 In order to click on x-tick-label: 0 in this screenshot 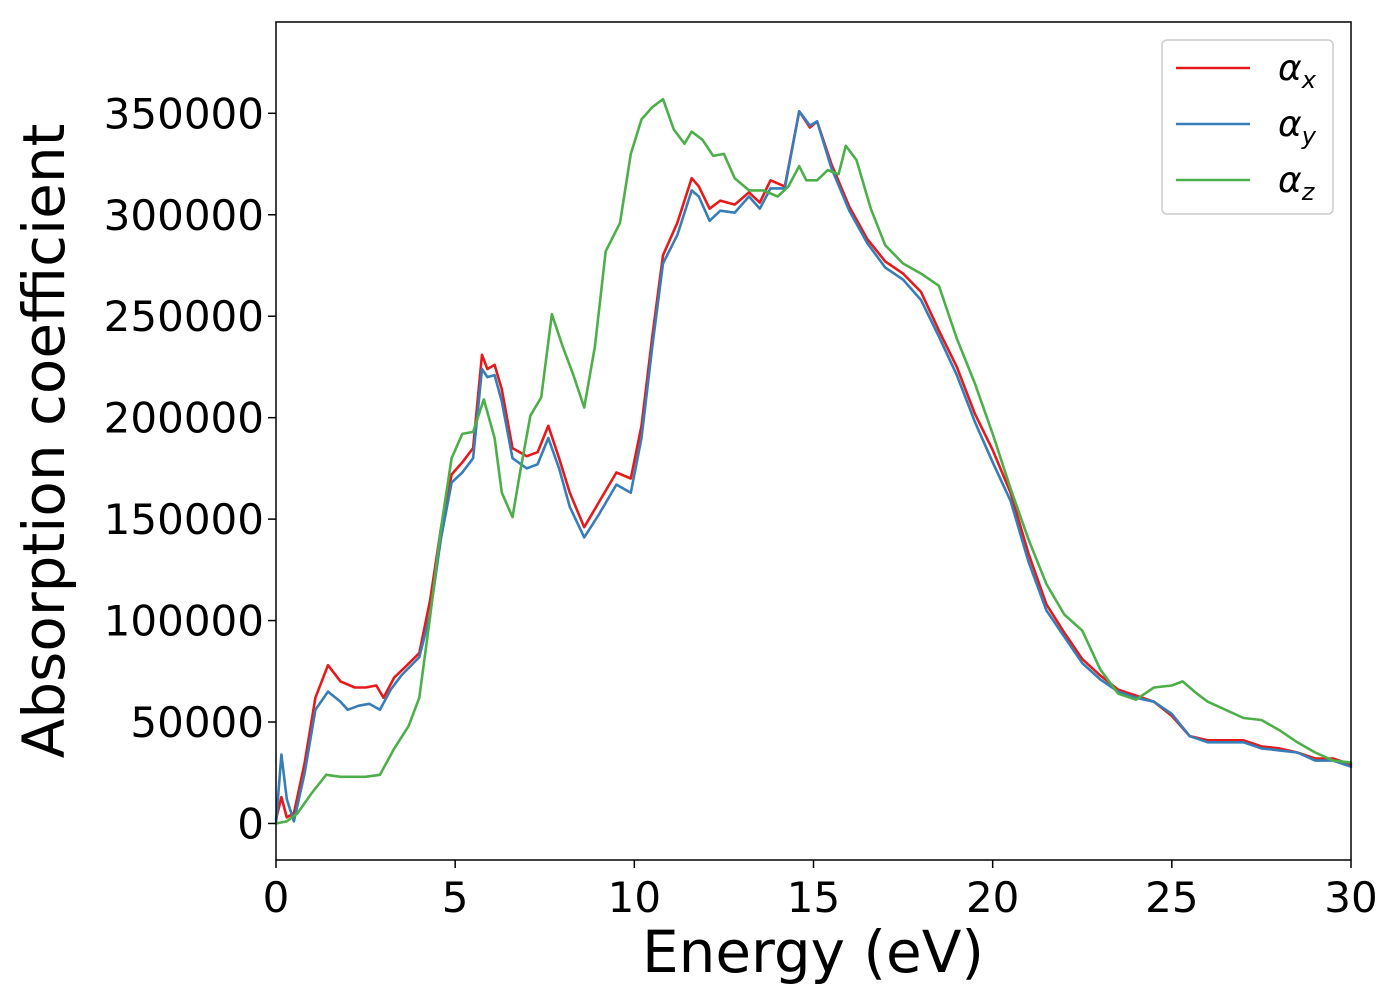, I will do `click(276, 897)`.